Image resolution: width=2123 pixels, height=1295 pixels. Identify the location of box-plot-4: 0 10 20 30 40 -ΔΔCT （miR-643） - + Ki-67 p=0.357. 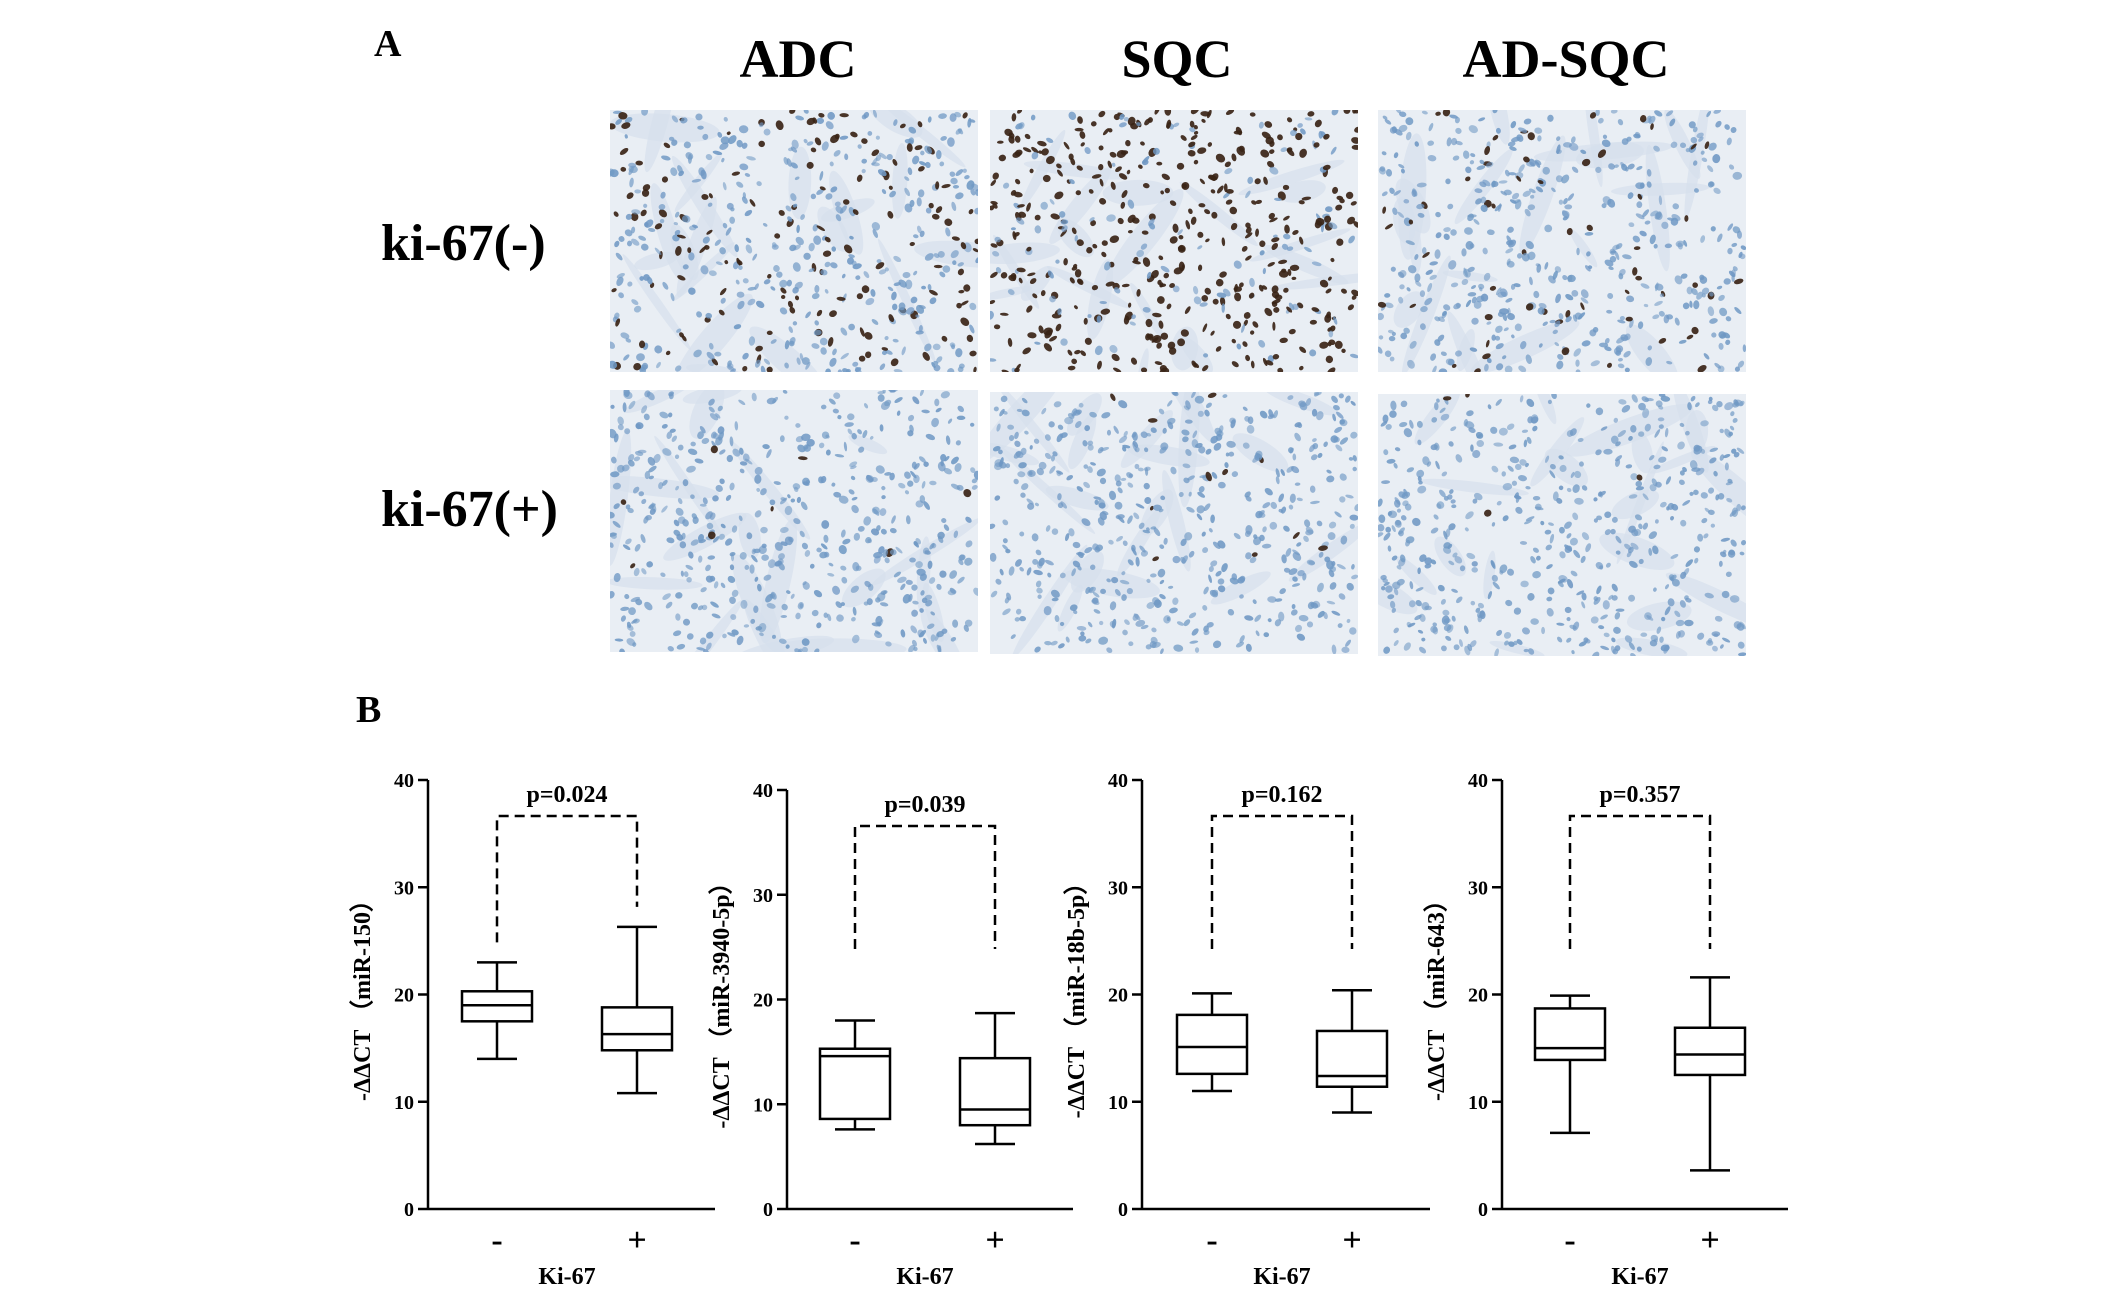
(1605, 1030).